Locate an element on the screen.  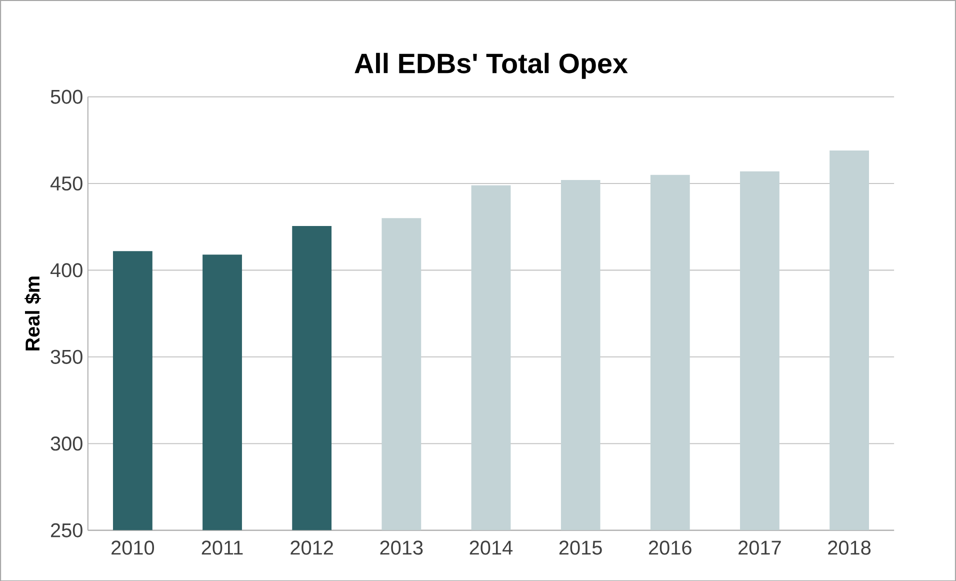
y-tick-label: 350 is located at coordinates (66, 357).